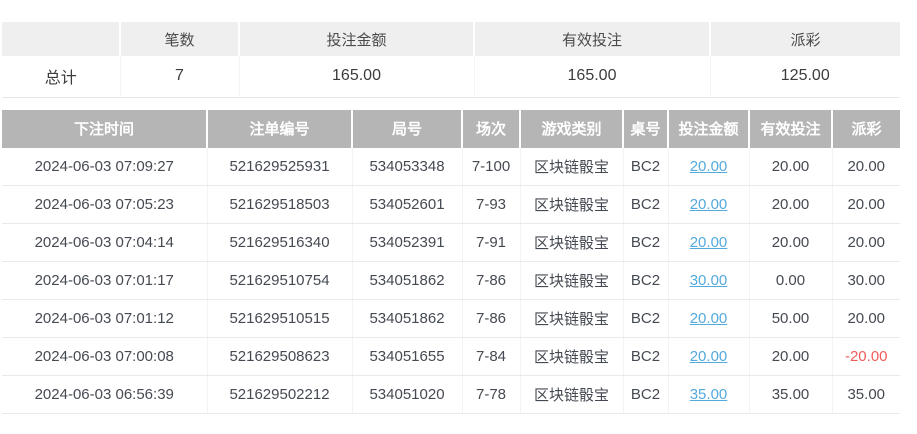 The image size is (917, 434). I want to click on bet-amount-cell: 35.00, so click(709, 394).